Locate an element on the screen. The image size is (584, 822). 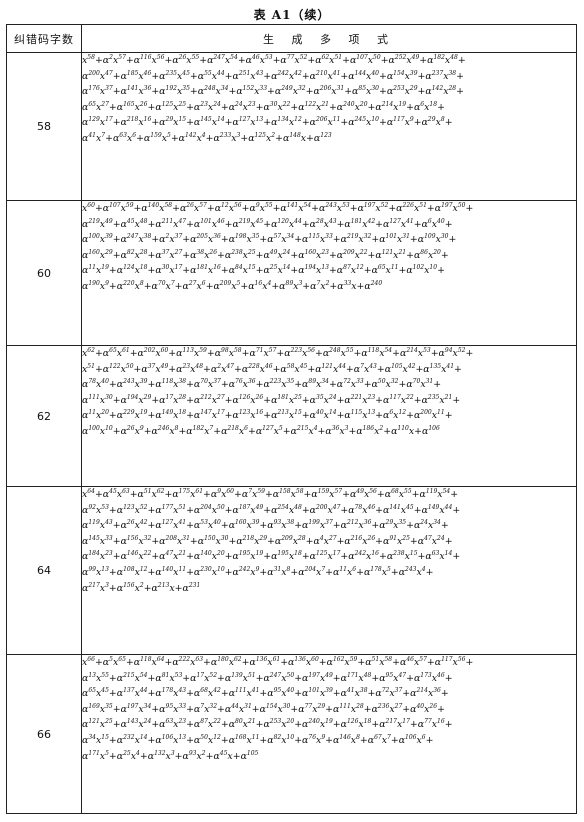
ec-count-cell: 66 is located at coordinates (44, 734).